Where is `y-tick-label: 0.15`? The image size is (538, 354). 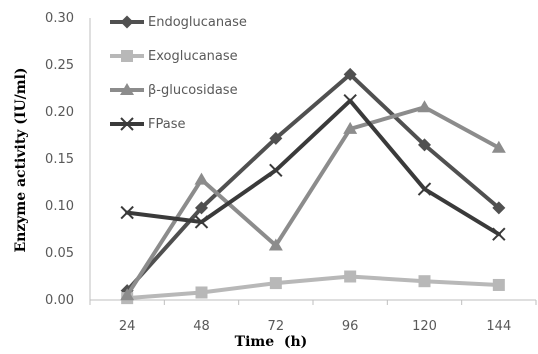
y-tick-label: 0.15 is located at coordinates (59, 159).